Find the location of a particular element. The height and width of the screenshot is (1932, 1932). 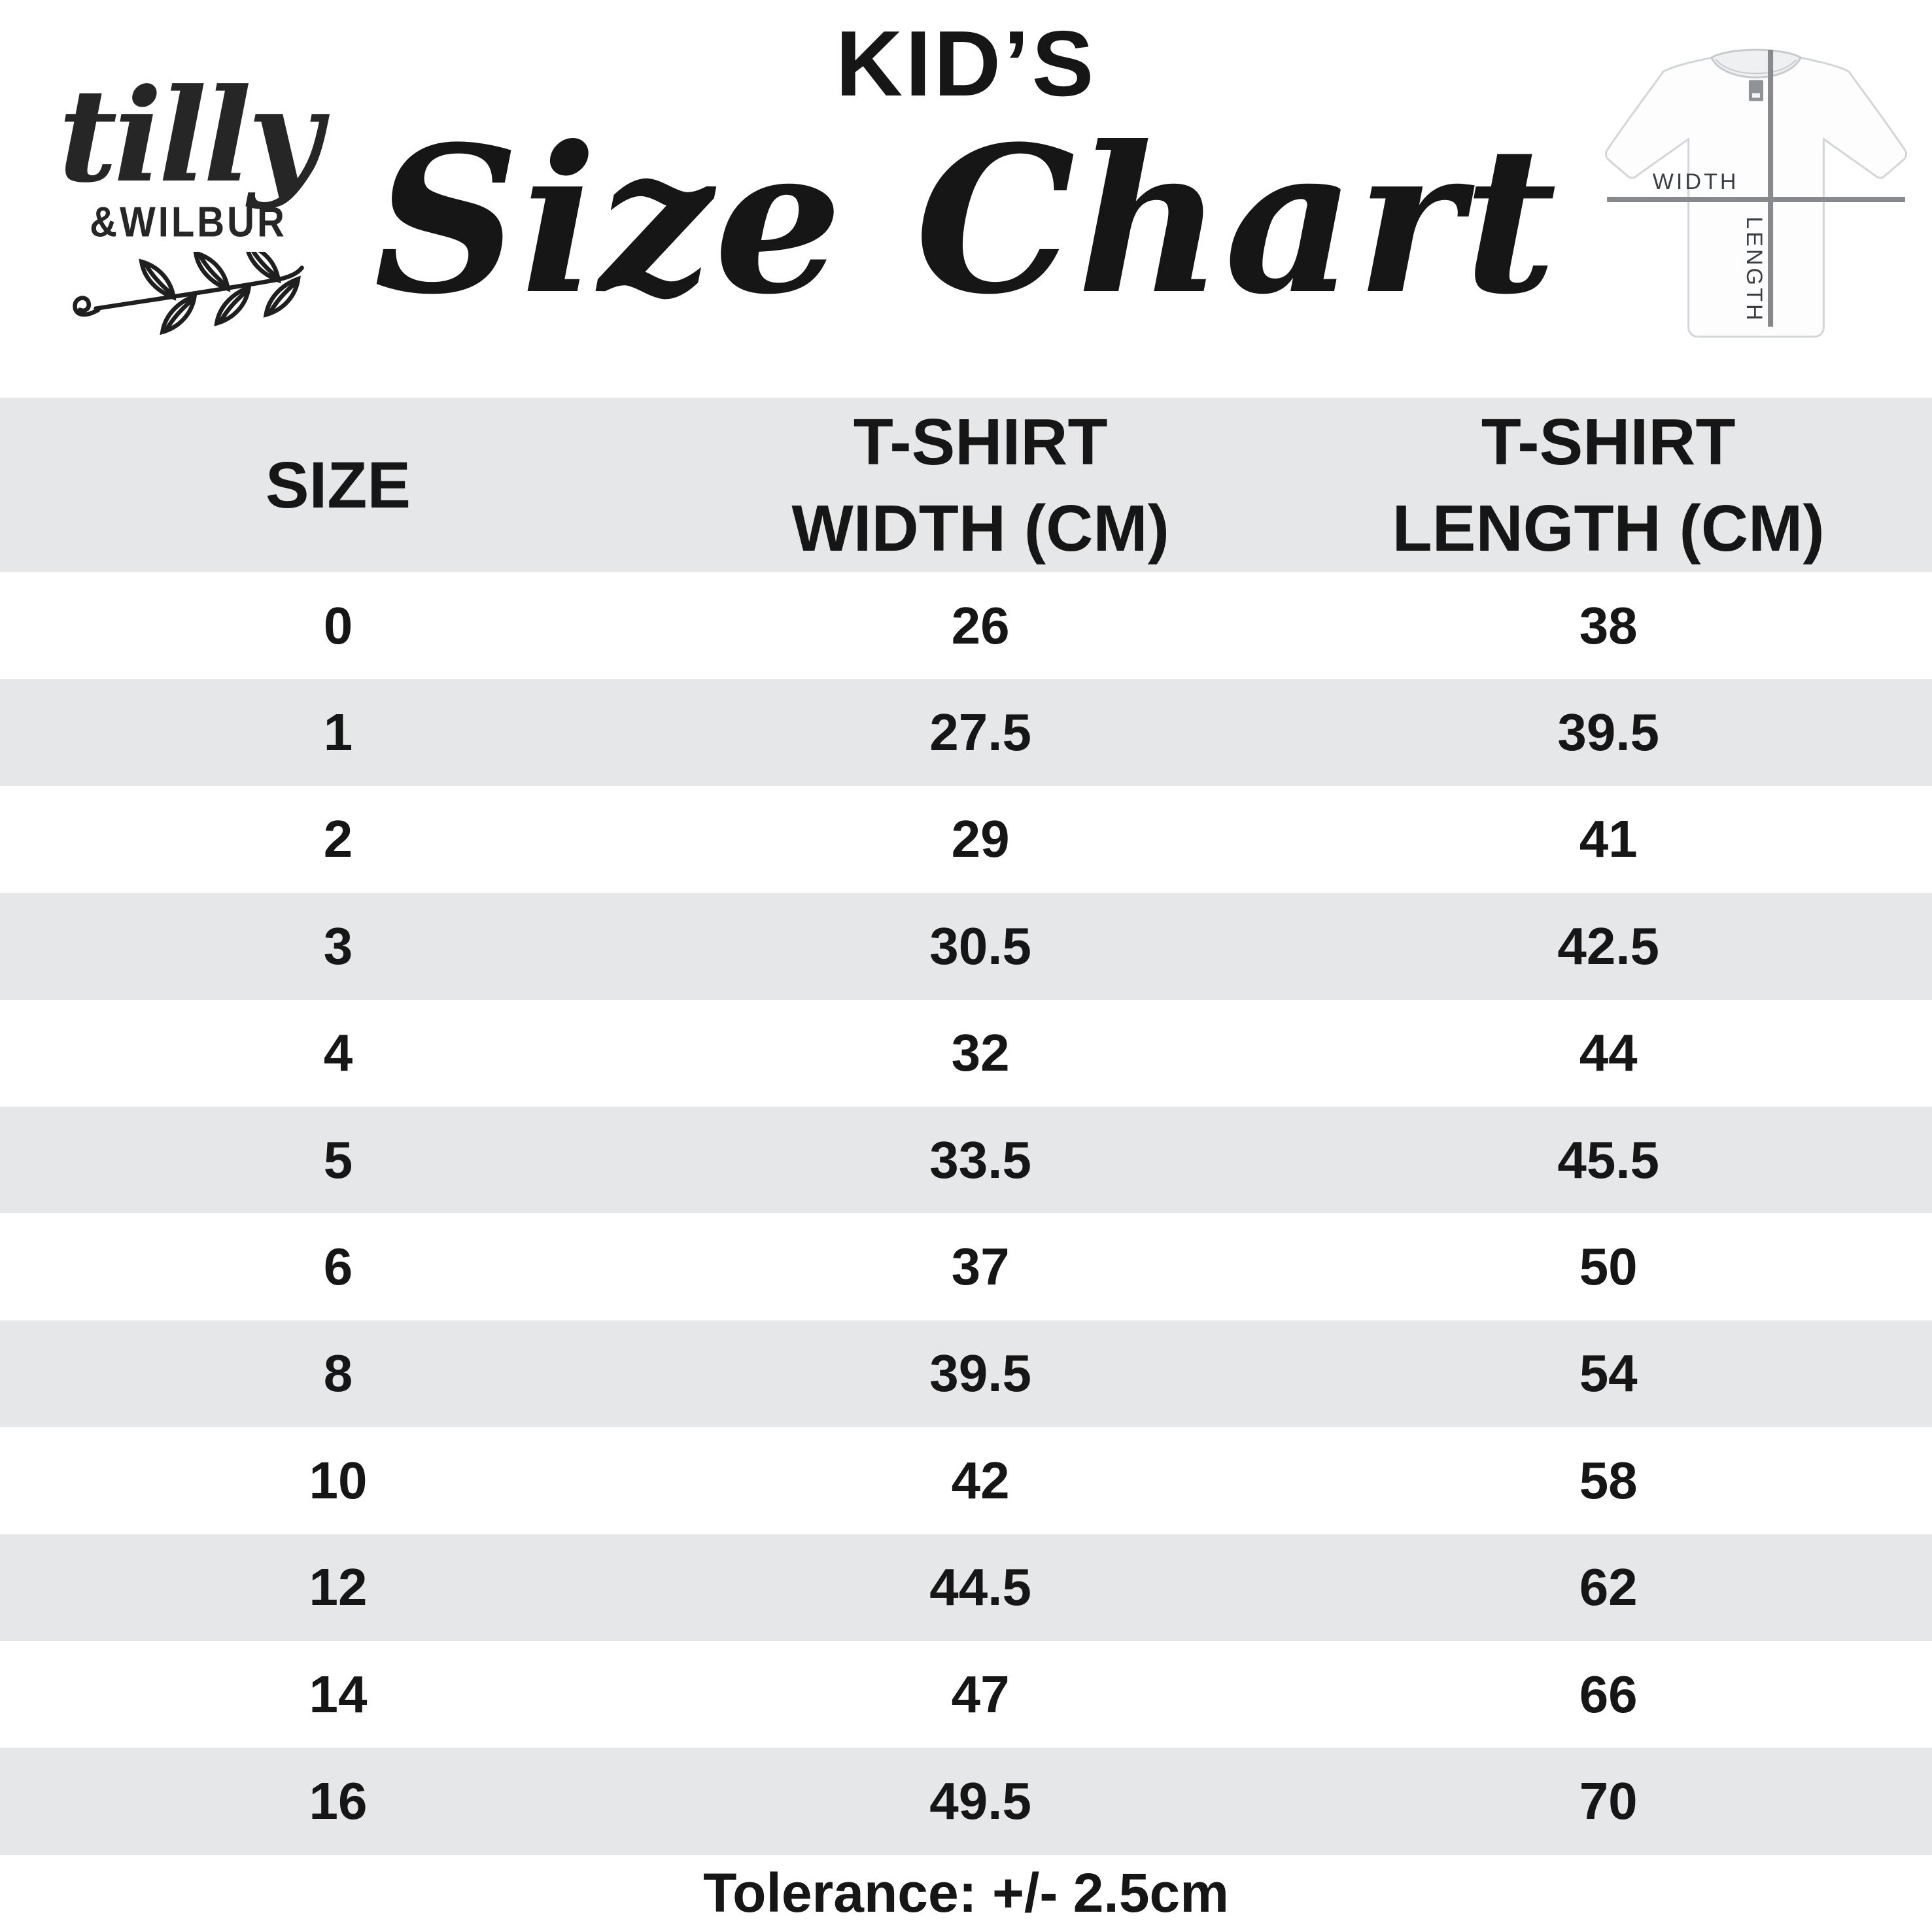

table-row: 10 42 58 is located at coordinates (966, 1480).